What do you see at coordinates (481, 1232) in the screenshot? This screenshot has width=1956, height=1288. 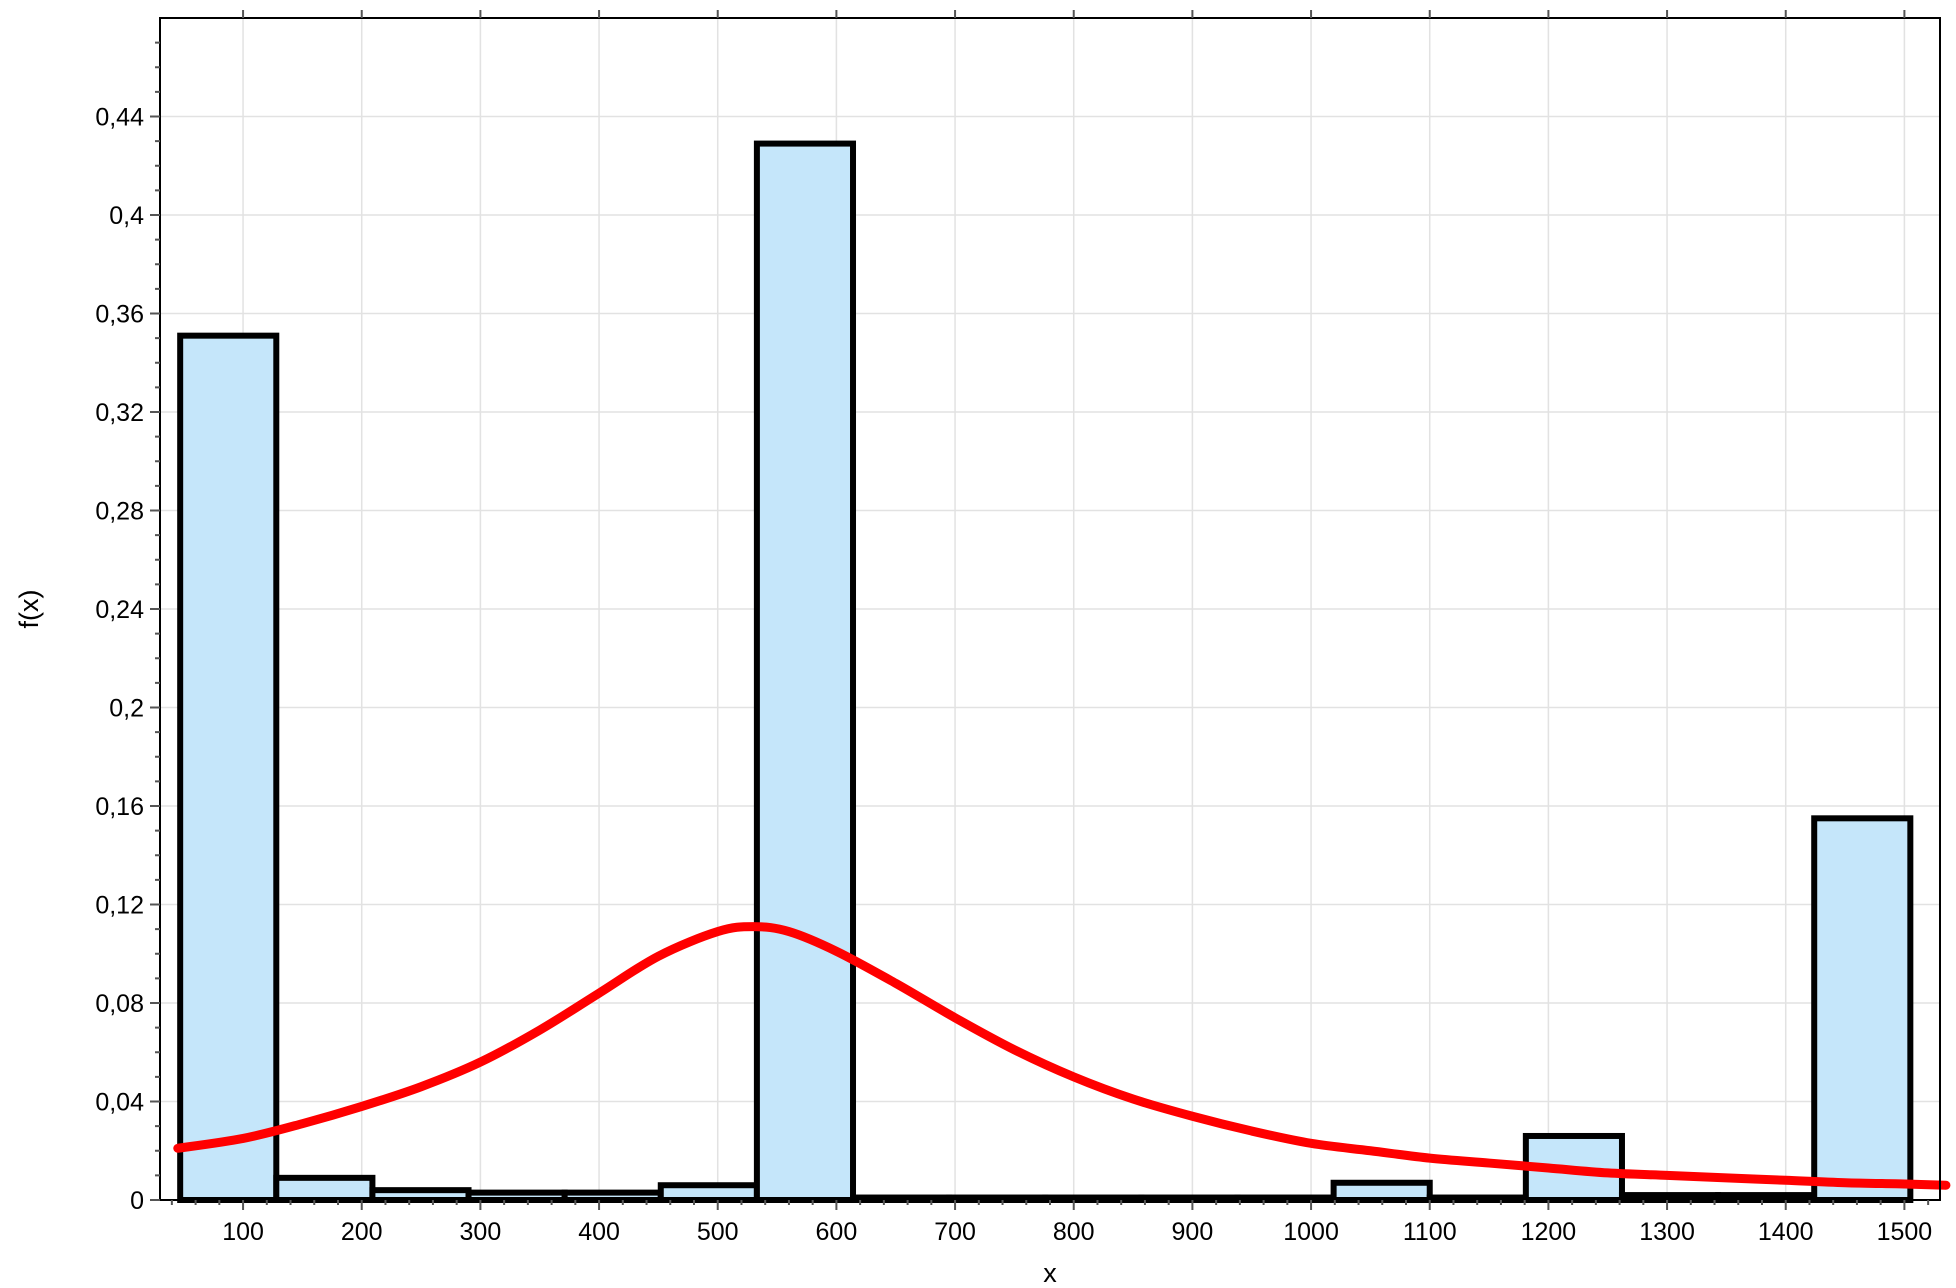 I see `x-tick-label-2: 300` at bounding box center [481, 1232].